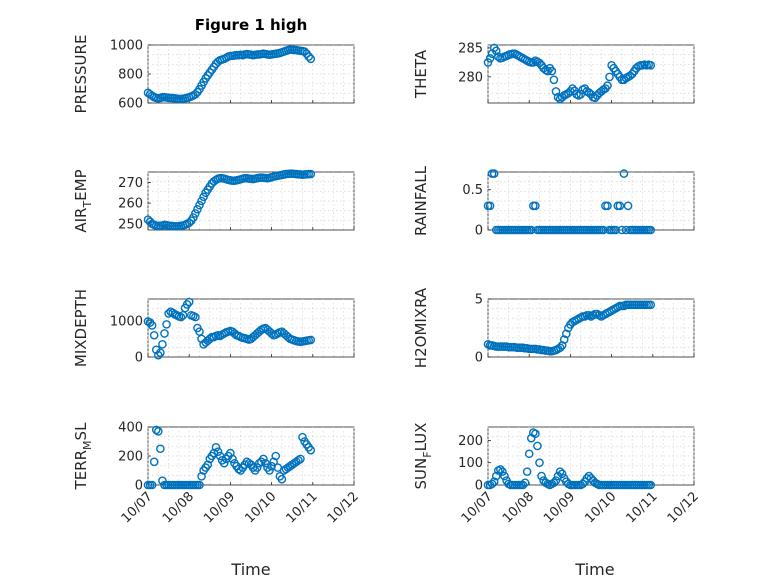  I want to click on pressure-y-axis-label: PRESSURE, so click(81, 74).